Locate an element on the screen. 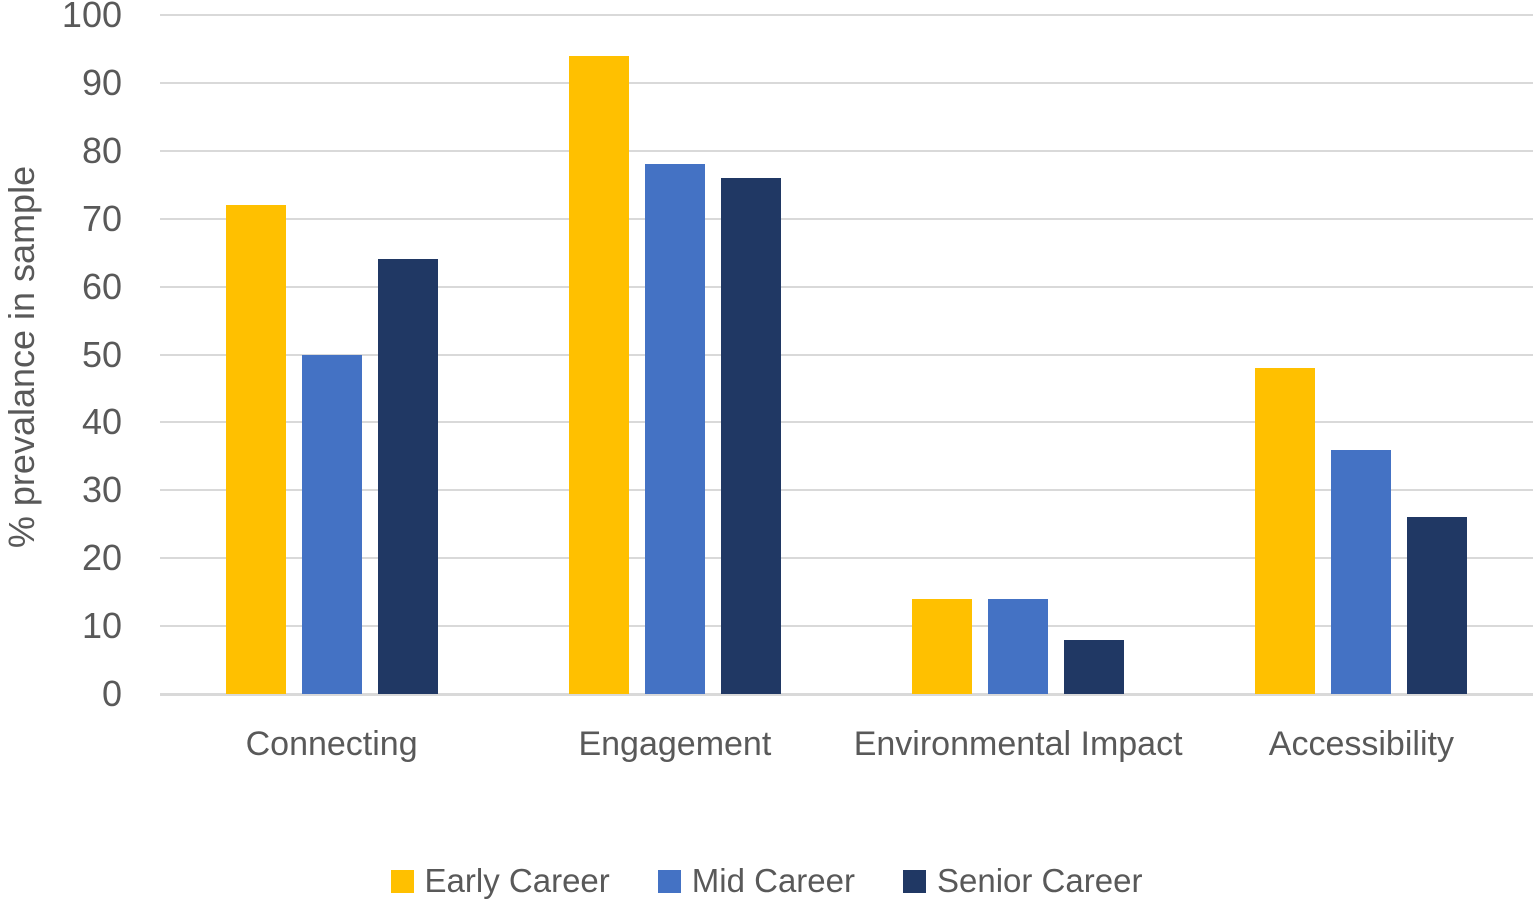 The image size is (1533, 909). x-axis-label-environmental-impact: Environmental Impact is located at coordinates (1018, 744).